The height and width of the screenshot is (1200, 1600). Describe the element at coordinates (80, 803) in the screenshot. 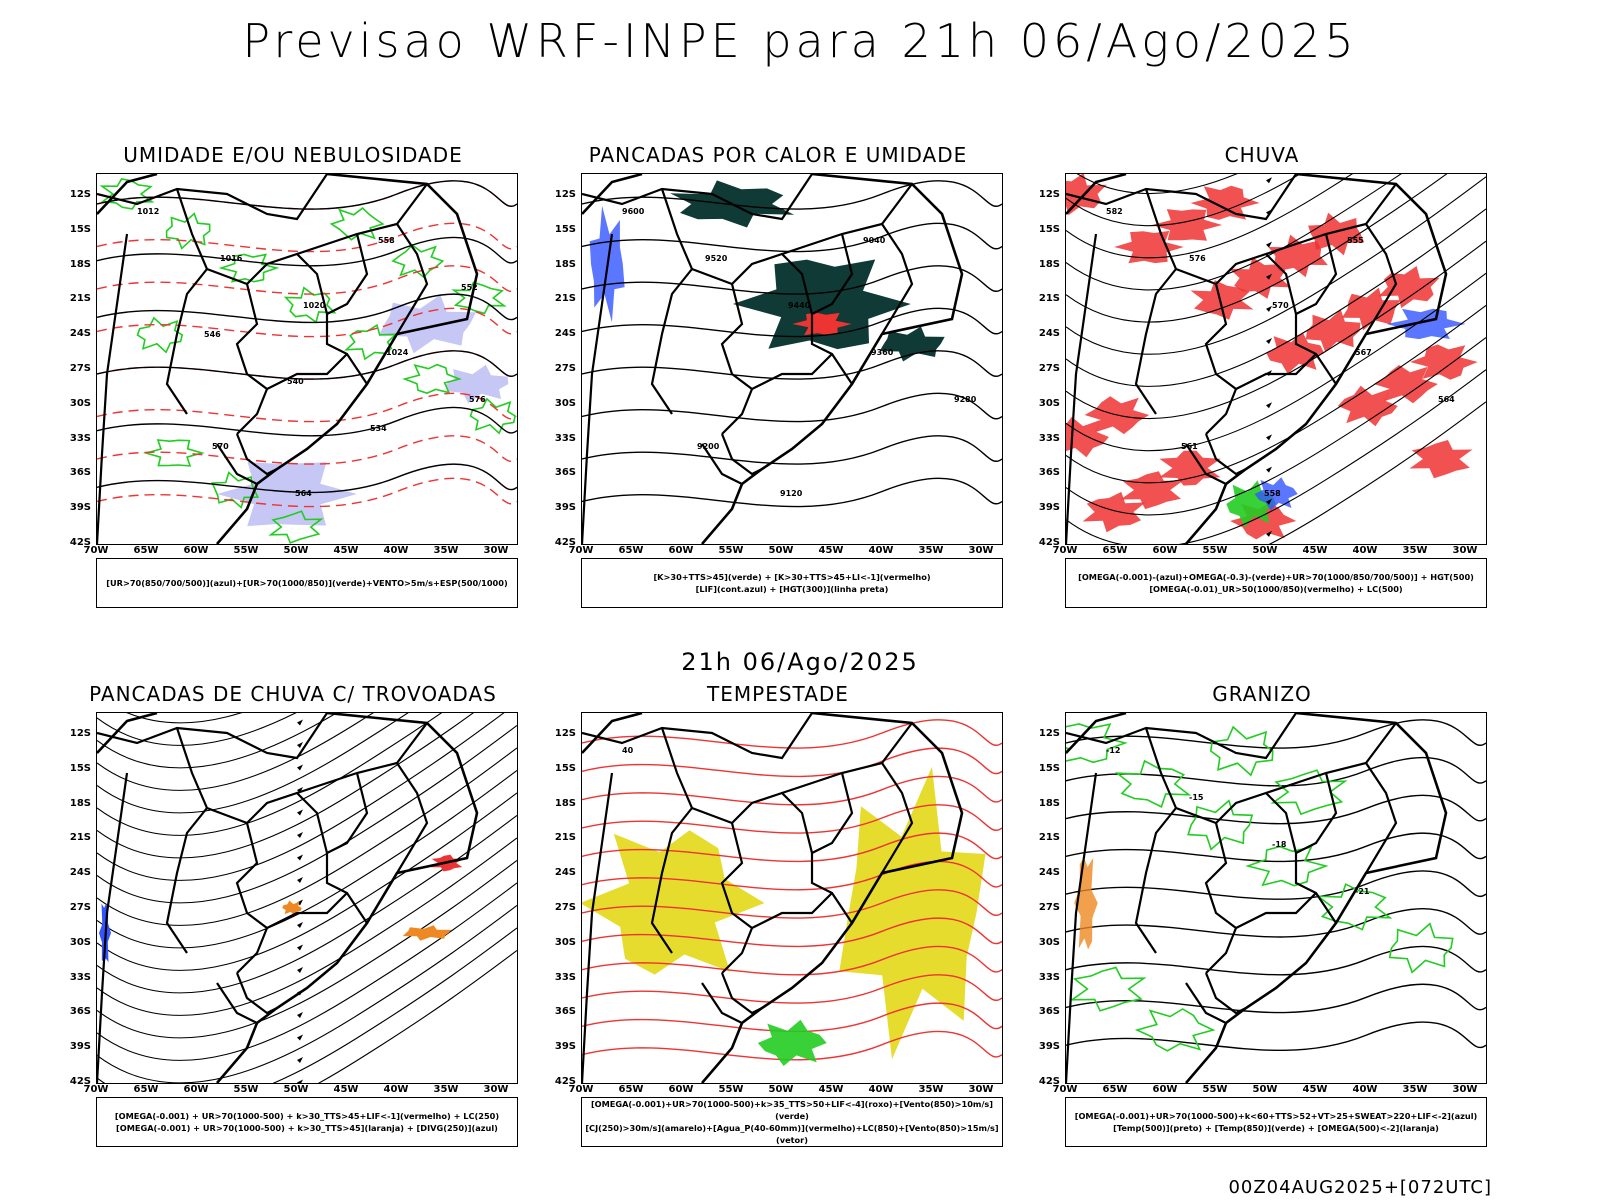

I see `lat-tick: 18S` at that location.